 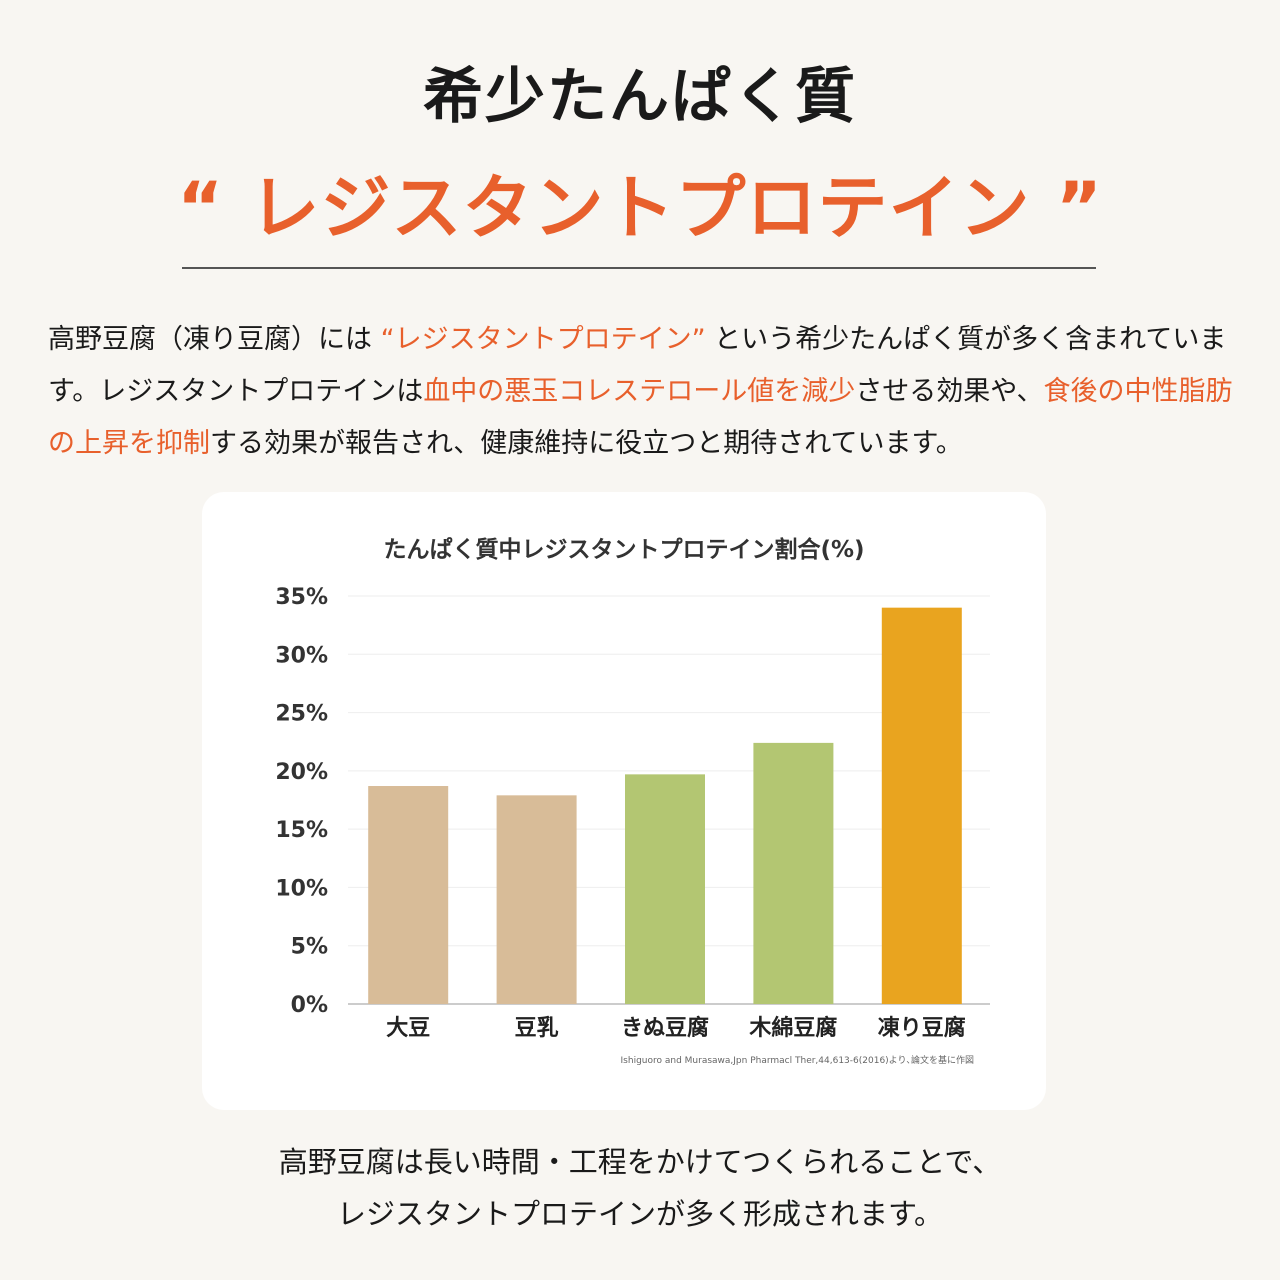 I want to click on y-tick-label: 10%, so click(x=301, y=888).